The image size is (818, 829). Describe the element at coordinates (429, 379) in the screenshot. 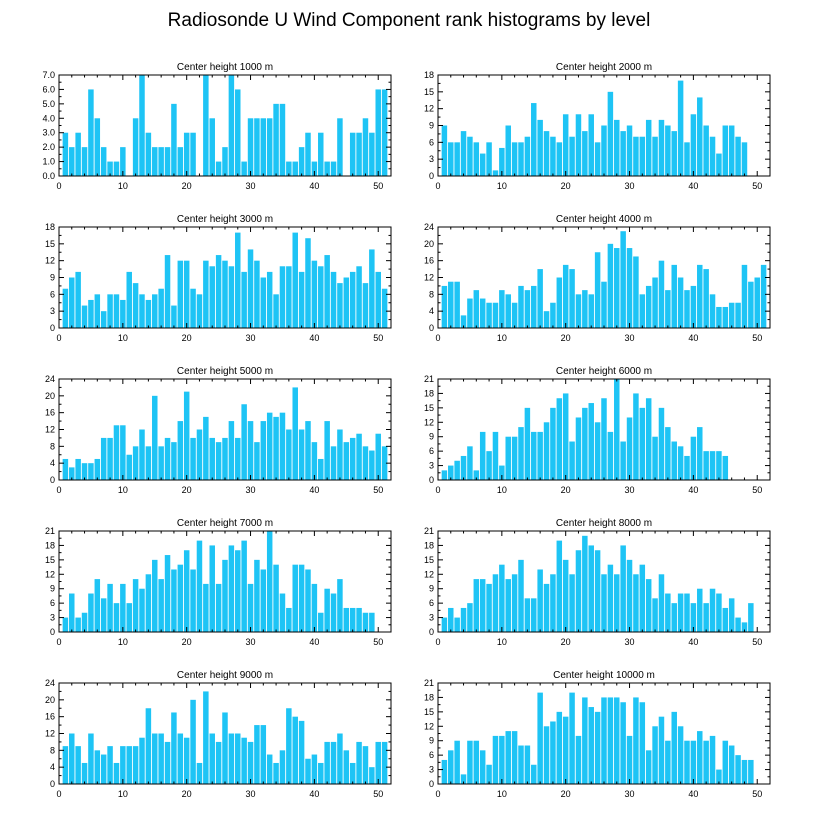

I see `y-tick-label: 21` at that location.